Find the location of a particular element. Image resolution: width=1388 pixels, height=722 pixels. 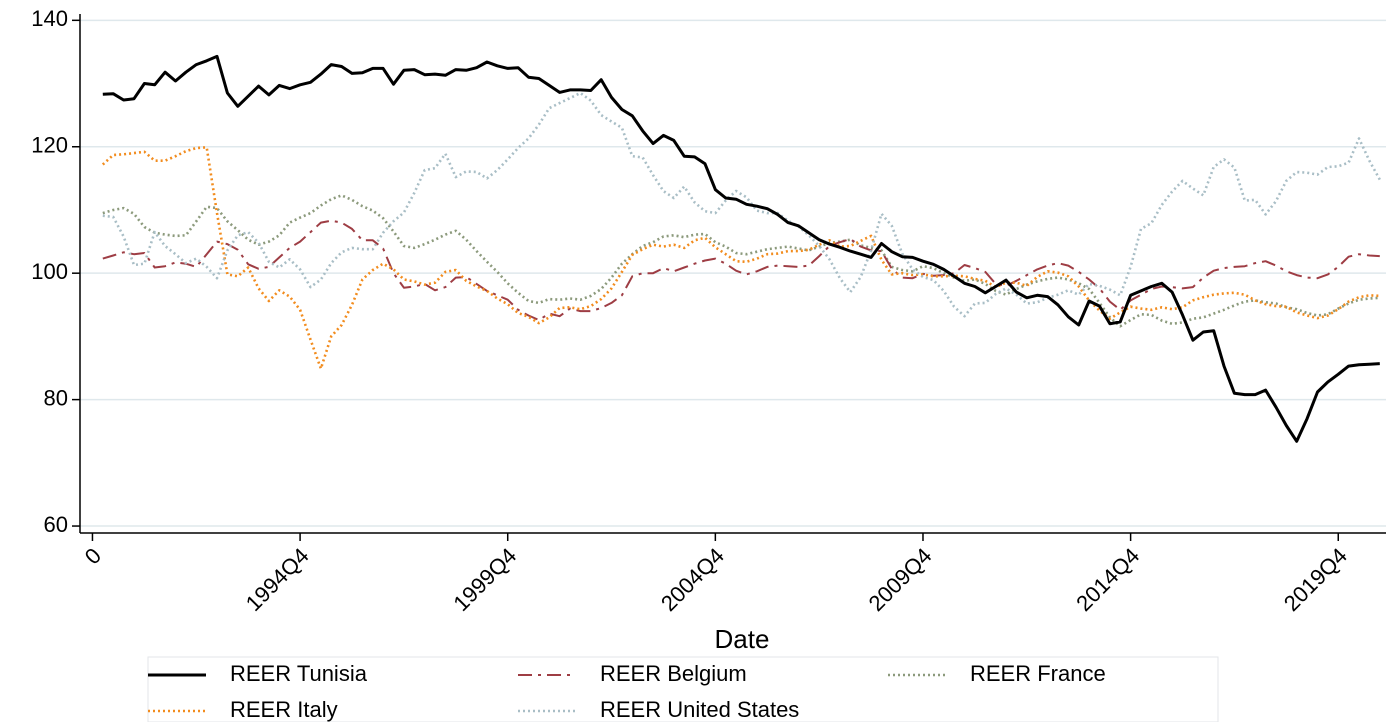

x-tick-label: 0 is located at coordinates (93, 556).